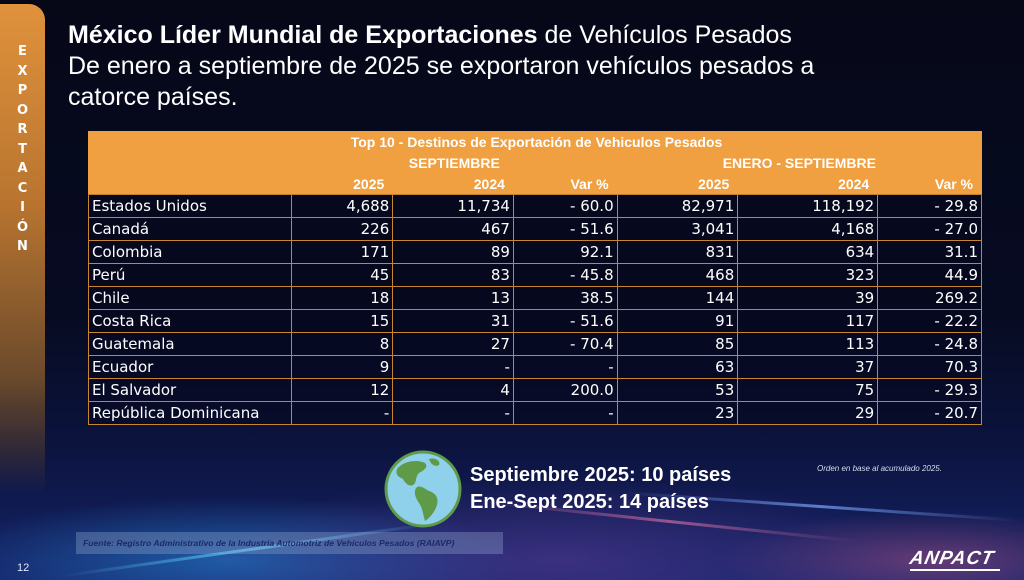  What do you see at coordinates (808, 298) in the screenshot?
I see `value-cell-ytd-2024: 39` at bounding box center [808, 298].